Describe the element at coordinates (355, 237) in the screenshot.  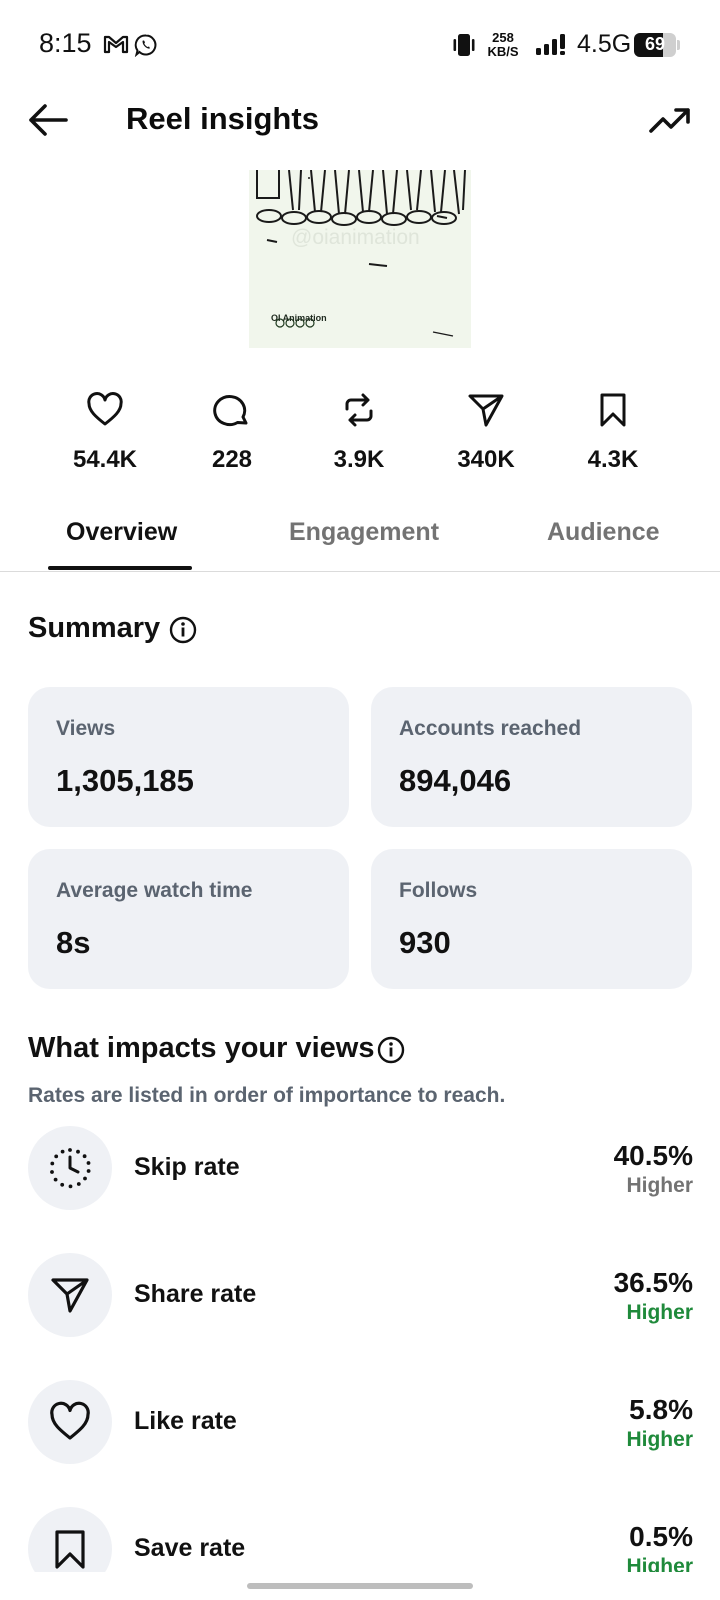
I see `thumbnail-watermark: @oianimation` at that location.